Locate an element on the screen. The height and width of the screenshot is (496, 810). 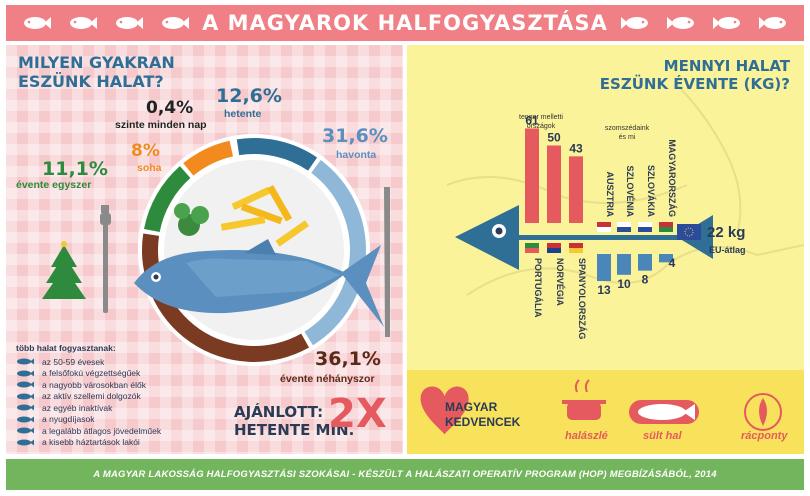
bar-portugália is located at coordinates (532, 175).